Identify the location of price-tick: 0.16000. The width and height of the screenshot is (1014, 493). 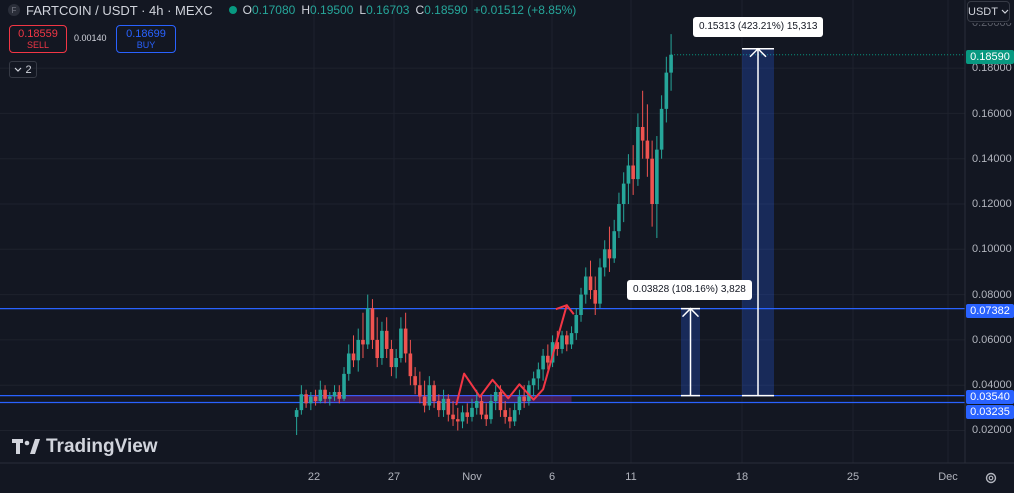
(992, 114).